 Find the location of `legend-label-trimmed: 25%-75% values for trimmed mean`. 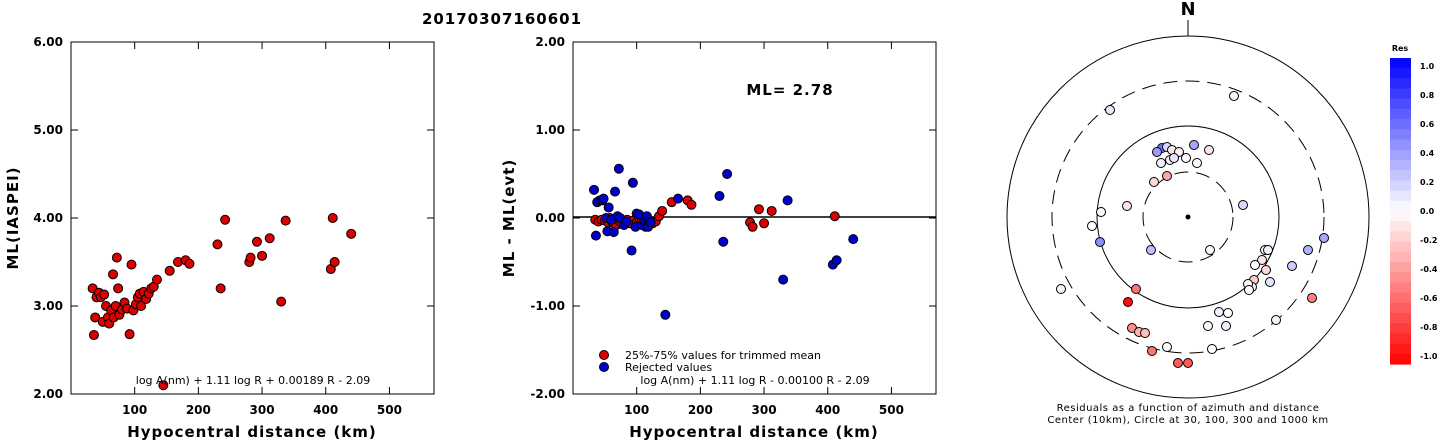

legend-label-trimmed: 25%-75% values for trimmed mean is located at coordinates (723, 355).